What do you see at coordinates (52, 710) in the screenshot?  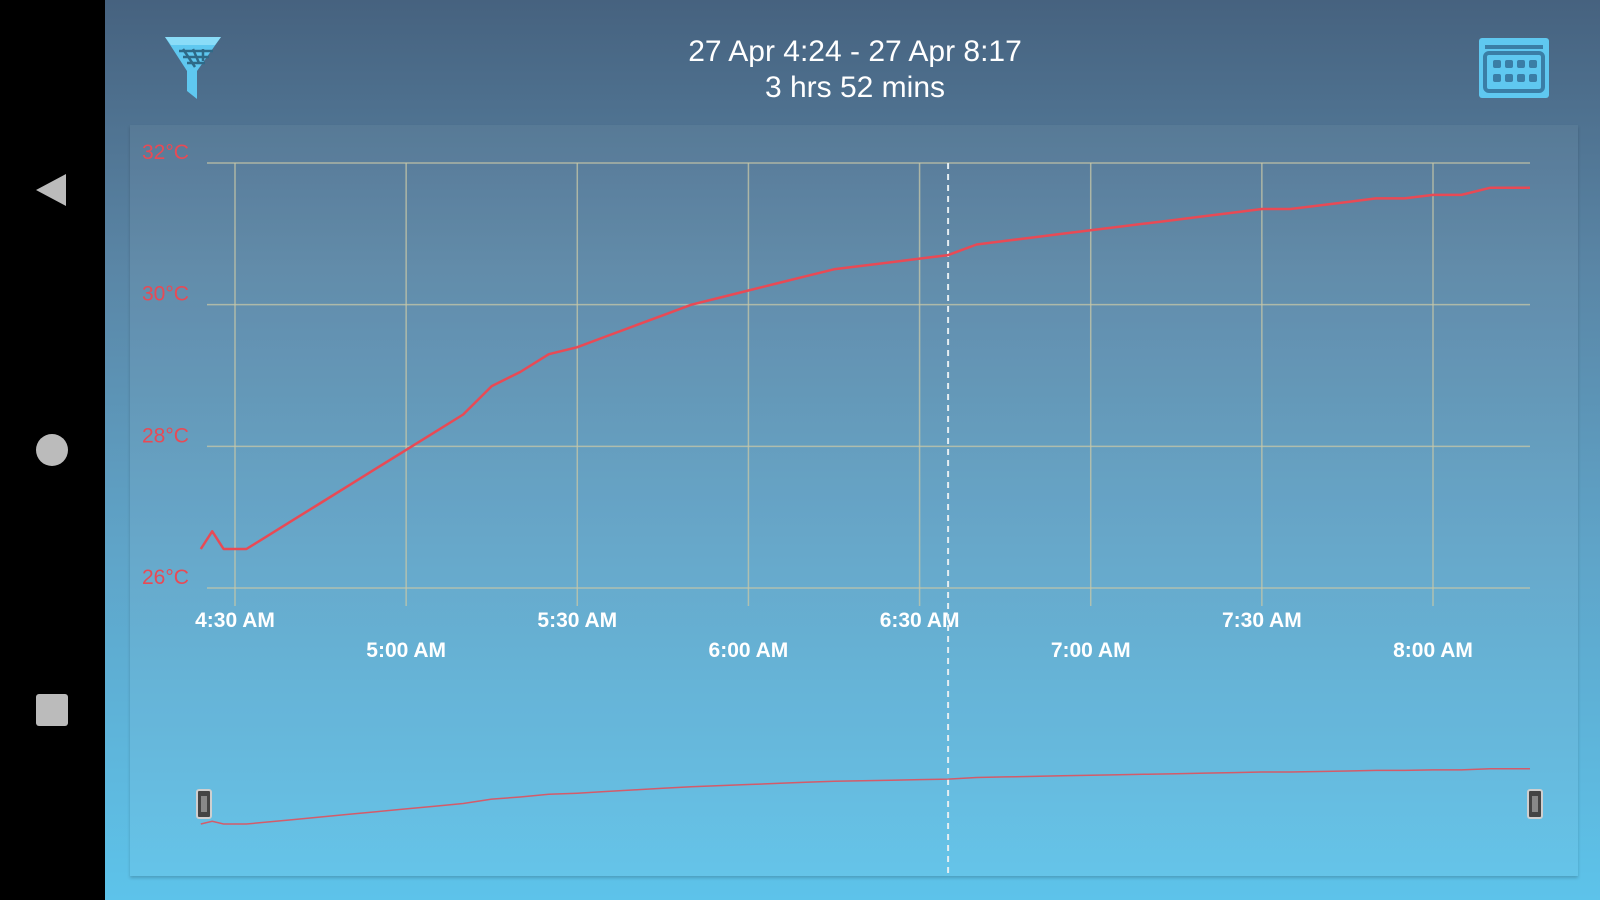 I see `recents-square-icon` at bounding box center [52, 710].